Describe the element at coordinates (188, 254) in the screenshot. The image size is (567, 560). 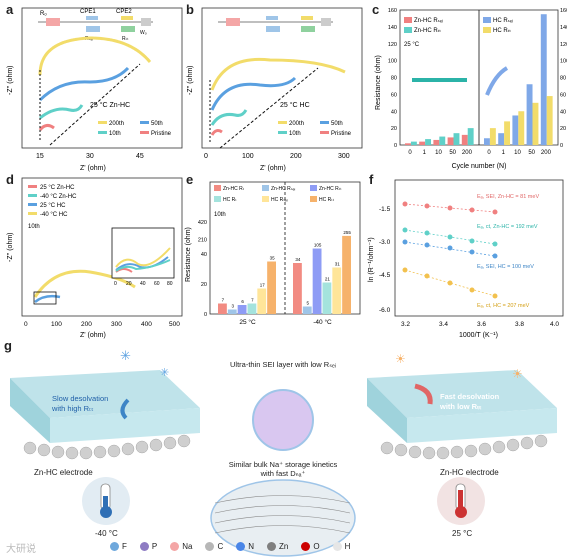
I see `chart-e-ylabel: Resistance (ohm)` at that location.